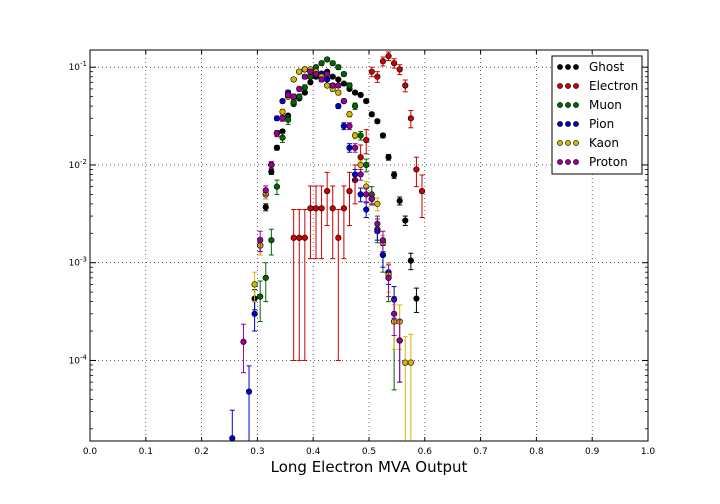 Image resolution: width=720 pixels, height=504 pixels. Describe the element at coordinates (358, 206) in the screenshot. I see `series-electron` at that location.